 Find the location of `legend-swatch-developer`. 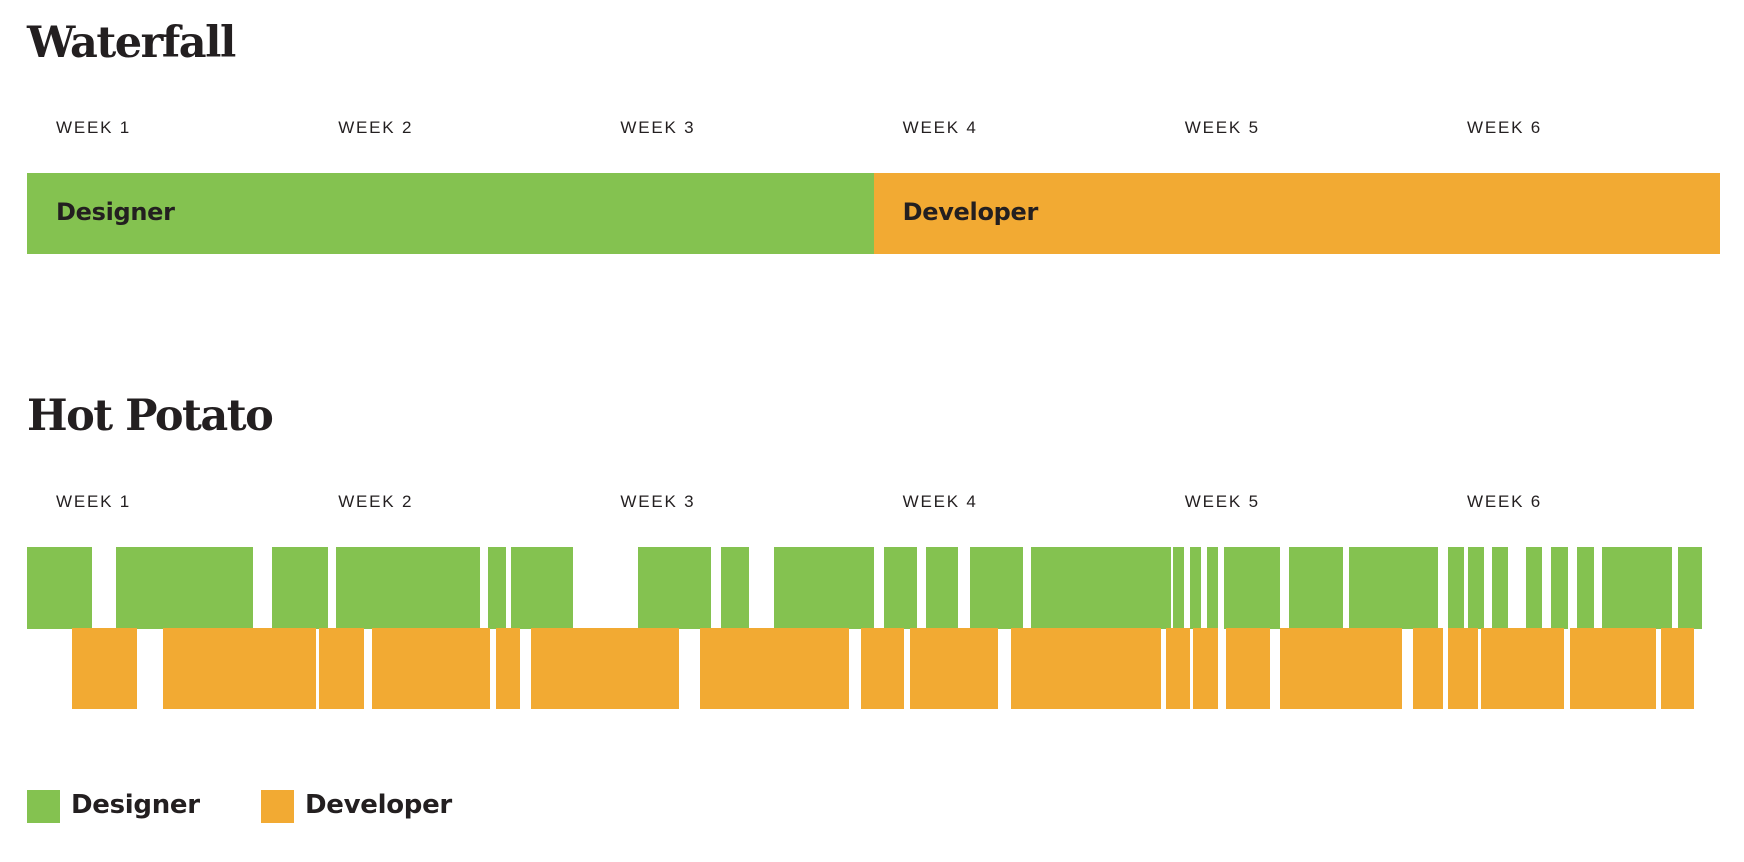

legend-swatch-developer is located at coordinates (277, 806).